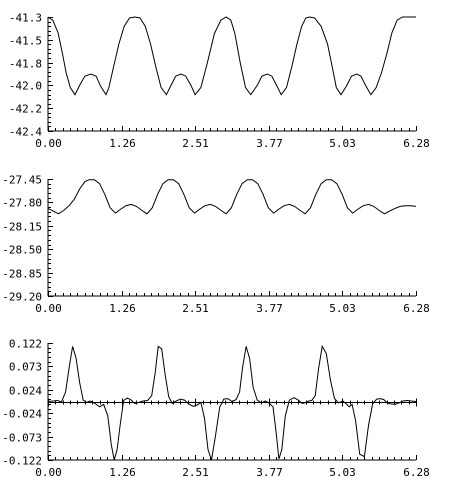  What do you see at coordinates (22, 297) in the screenshot?
I see `y-tick-label: -29.20` at bounding box center [22, 297].